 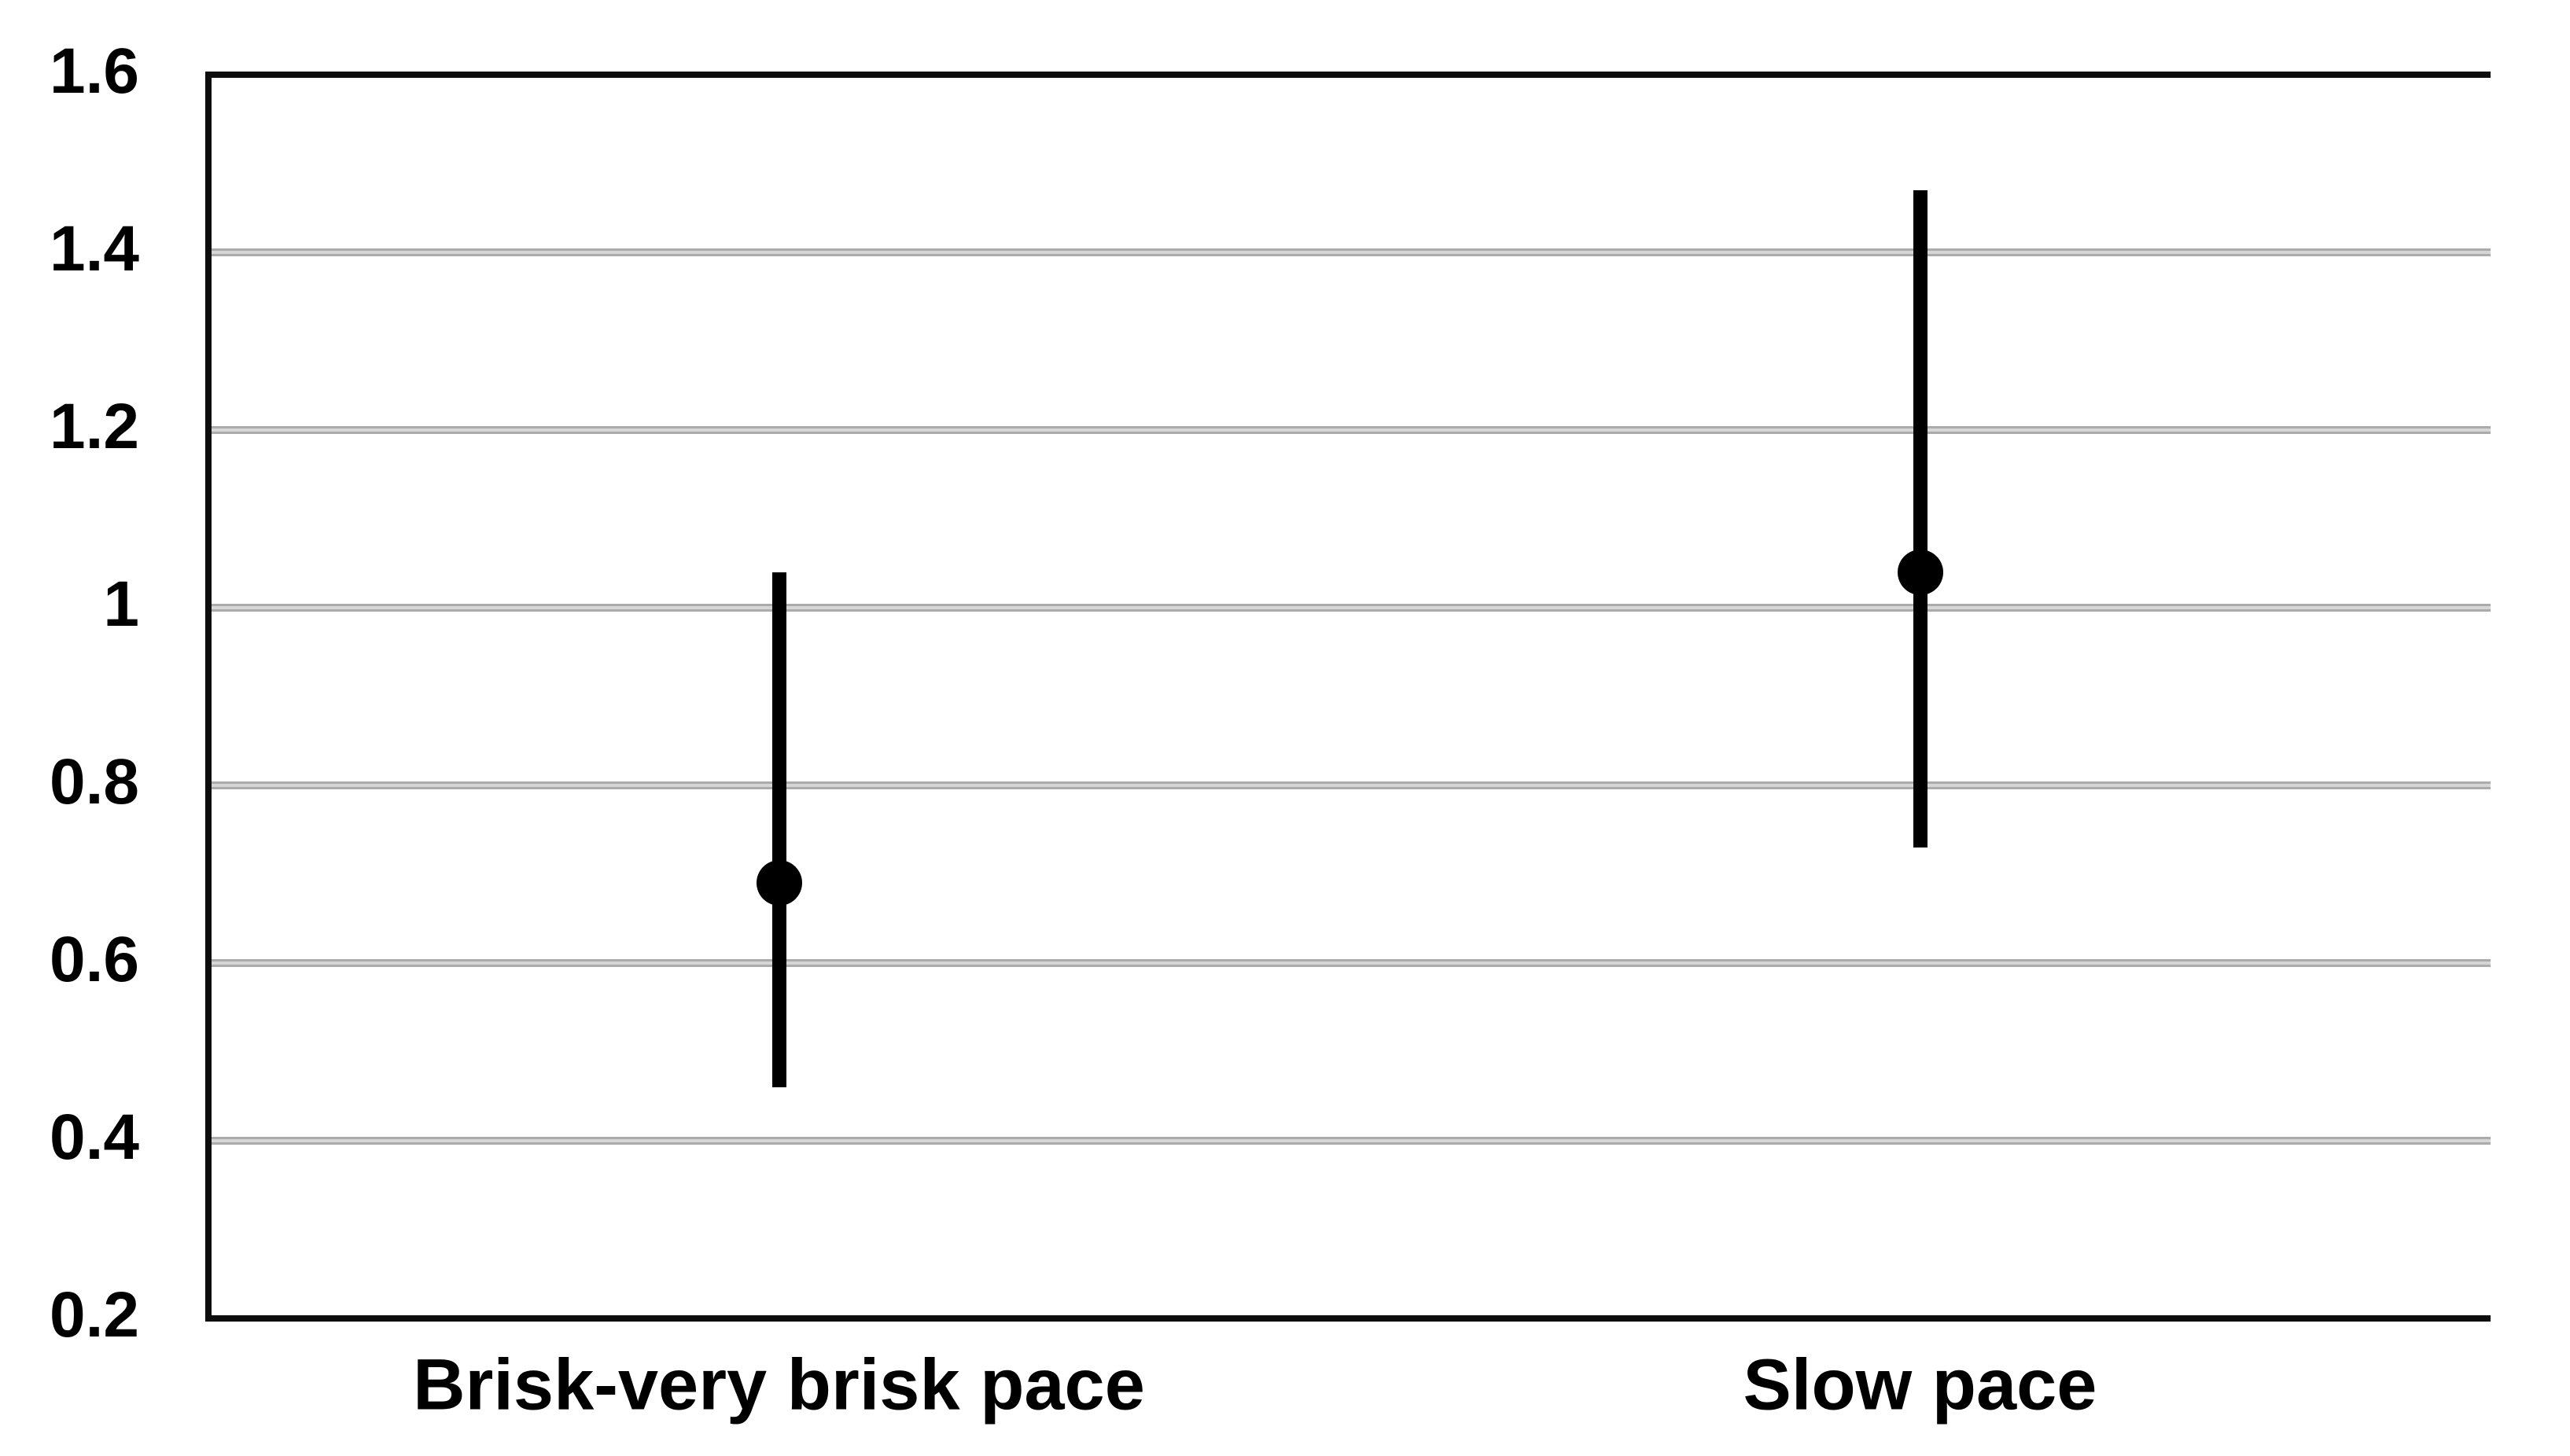 I want to click on y-axis-line, so click(x=208, y=697).